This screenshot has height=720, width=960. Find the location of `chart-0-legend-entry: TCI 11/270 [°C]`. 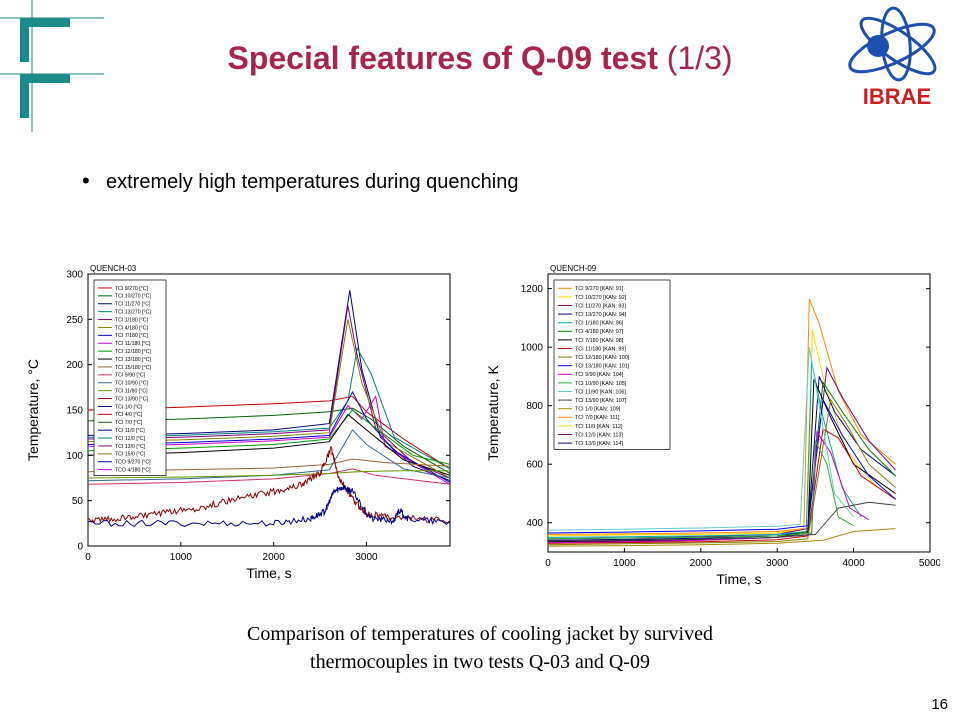

chart-0-legend-entry: TCI 11/270 [°C] is located at coordinates (133, 305).